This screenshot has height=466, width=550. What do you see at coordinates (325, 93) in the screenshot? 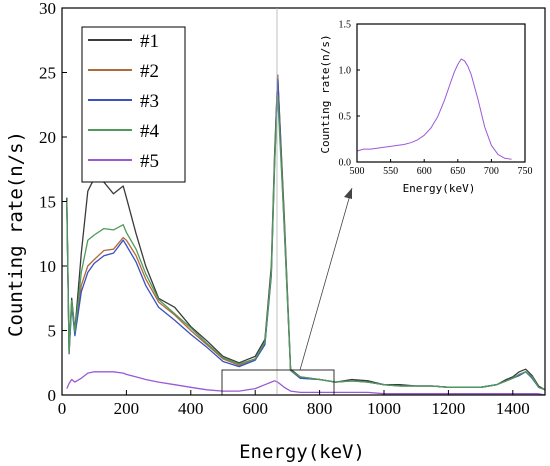
I see `inset-y-axis-label: Counting rate(n/s)` at bounding box center [325, 93].